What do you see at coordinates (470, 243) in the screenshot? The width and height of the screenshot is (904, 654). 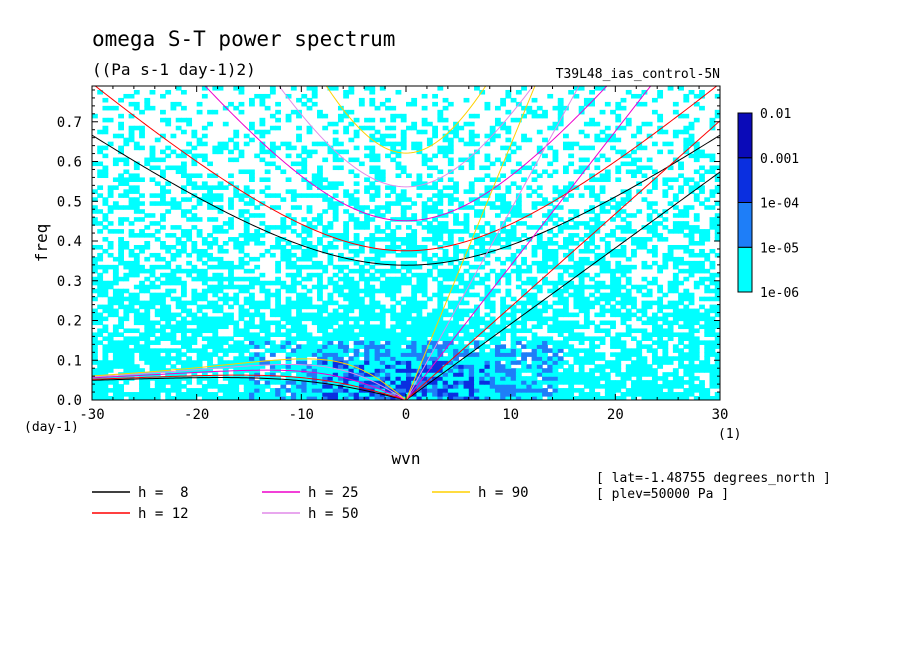 I see `dispersion-curve-h90` at bounding box center [470, 243].